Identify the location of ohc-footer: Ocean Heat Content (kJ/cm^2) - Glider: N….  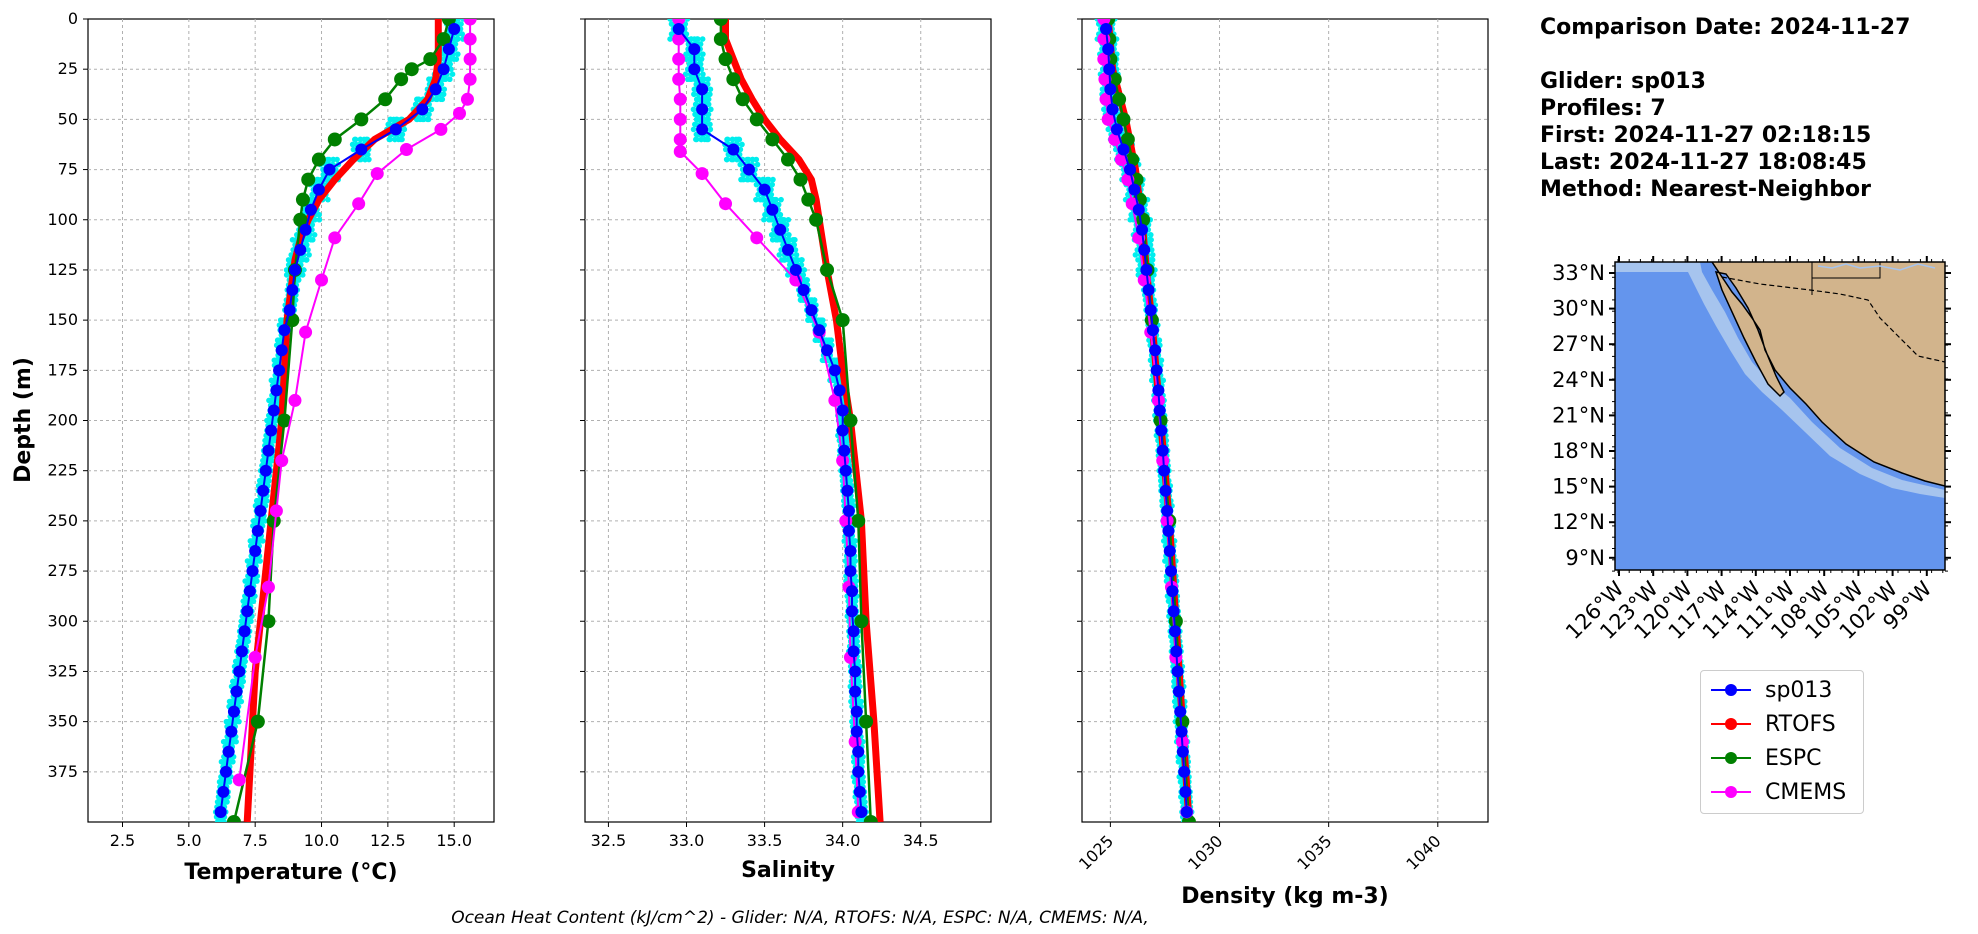
(800, 918).